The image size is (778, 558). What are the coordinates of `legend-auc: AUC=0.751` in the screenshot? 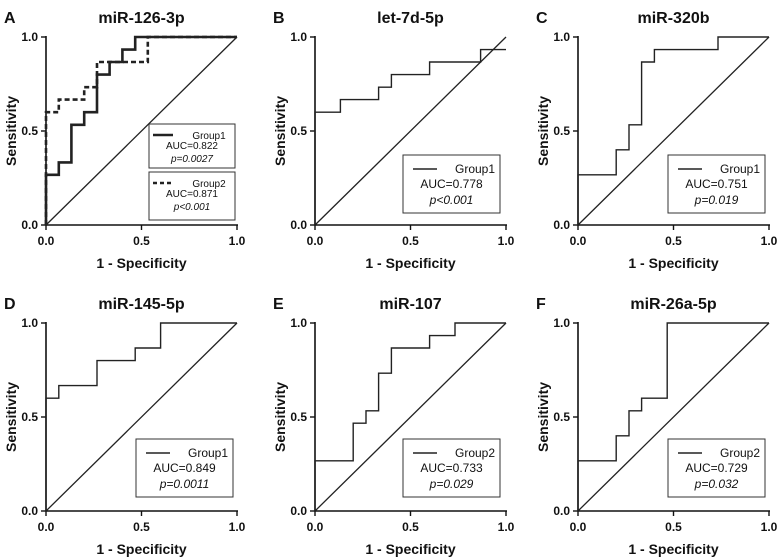 It's located at (716, 184).